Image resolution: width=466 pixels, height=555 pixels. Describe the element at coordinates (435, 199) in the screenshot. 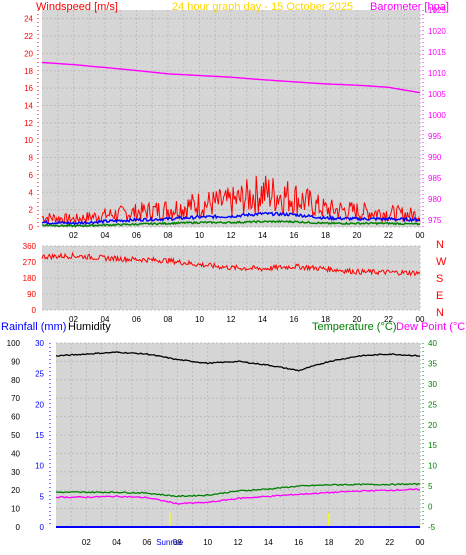

I see `barometer-tick-label: 980` at that location.